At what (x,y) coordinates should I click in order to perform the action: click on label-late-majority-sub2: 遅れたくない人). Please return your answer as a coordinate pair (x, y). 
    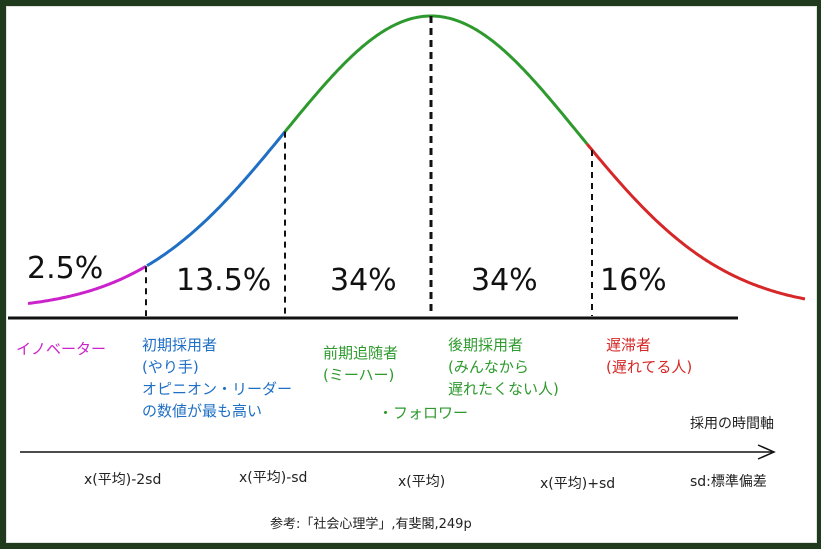
    Looking at the image, I should click on (503, 389).